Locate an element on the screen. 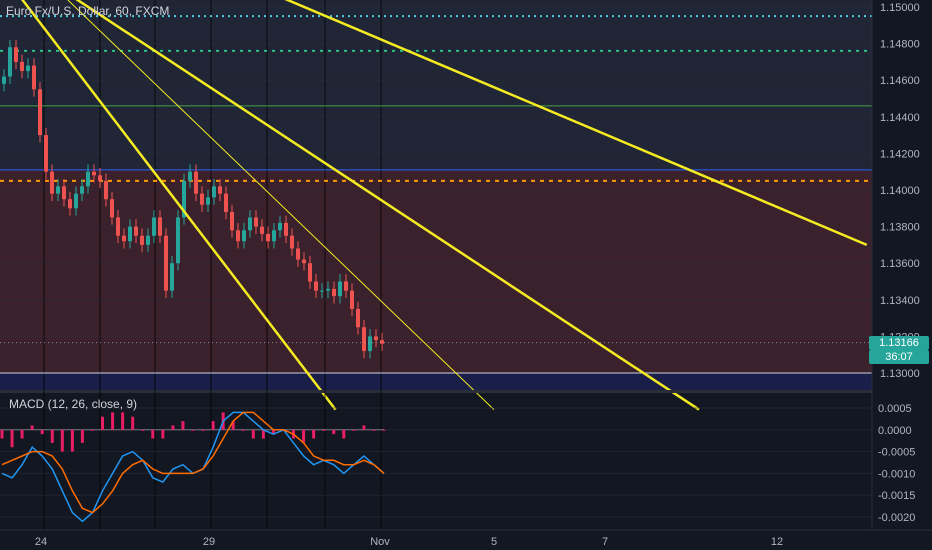 The width and height of the screenshot is (932, 550). macd-tick-label: -0.0020 is located at coordinates (896, 518).